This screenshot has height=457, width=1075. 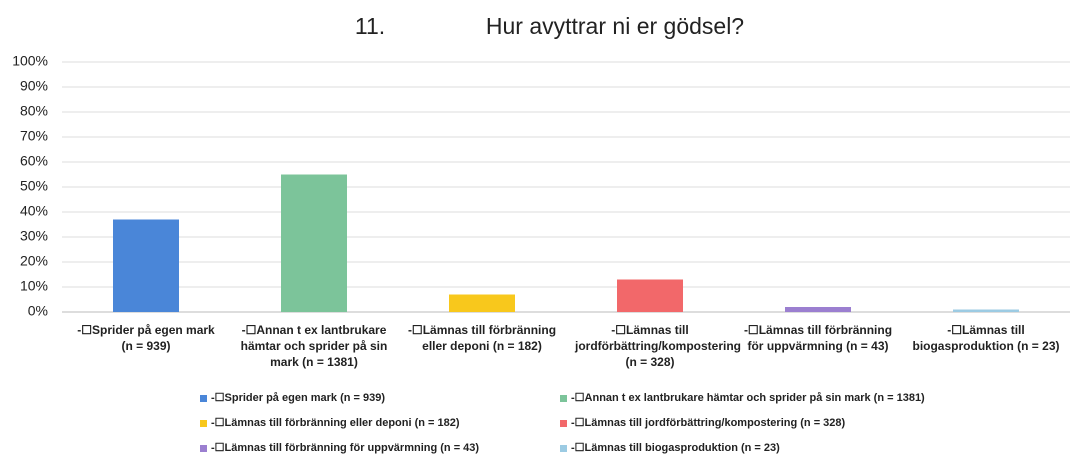 What do you see at coordinates (34, 86) in the screenshot?
I see `y-tick-label: 90%` at bounding box center [34, 86].